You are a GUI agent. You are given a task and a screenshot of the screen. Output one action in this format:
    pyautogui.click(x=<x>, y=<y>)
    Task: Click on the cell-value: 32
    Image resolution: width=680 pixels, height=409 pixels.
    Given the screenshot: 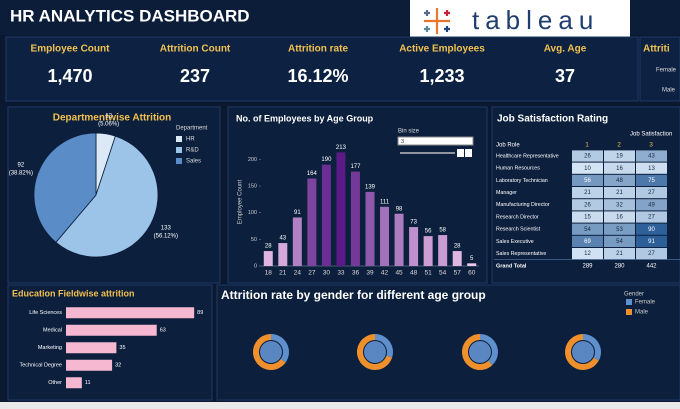 What is the action you would take?
    pyautogui.click(x=619, y=205)
    